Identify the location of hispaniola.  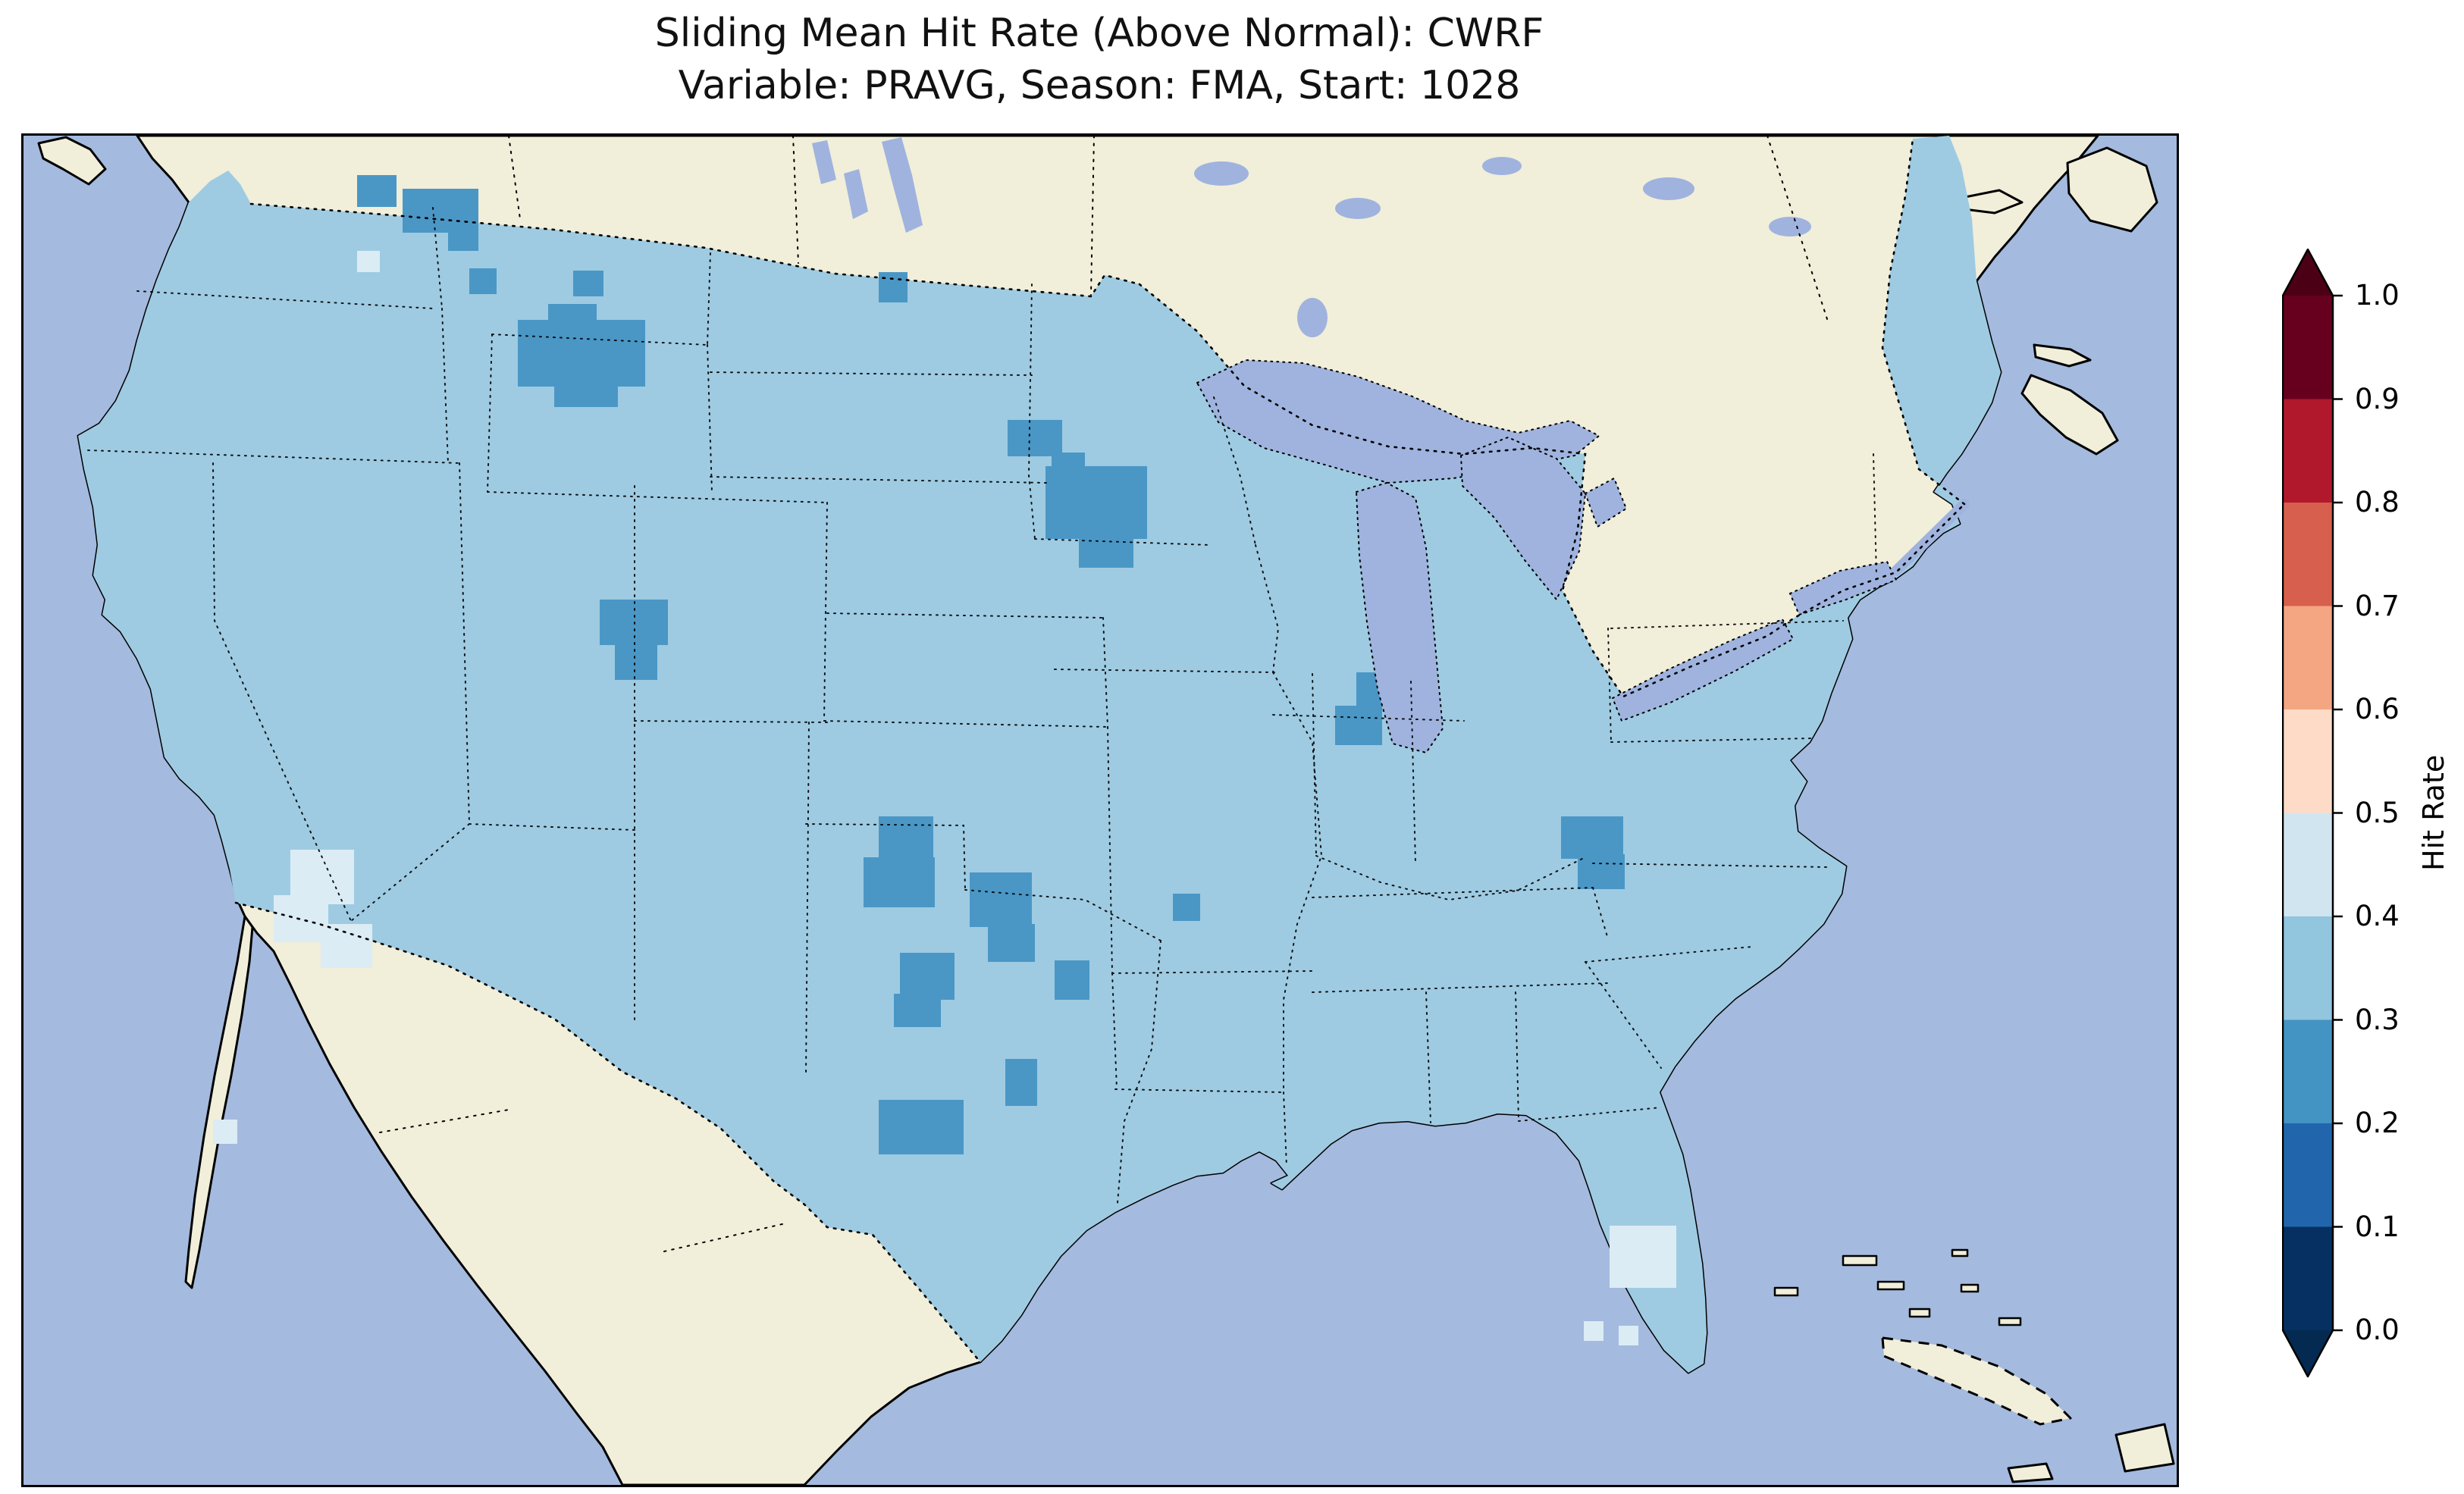
(2144, 1448).